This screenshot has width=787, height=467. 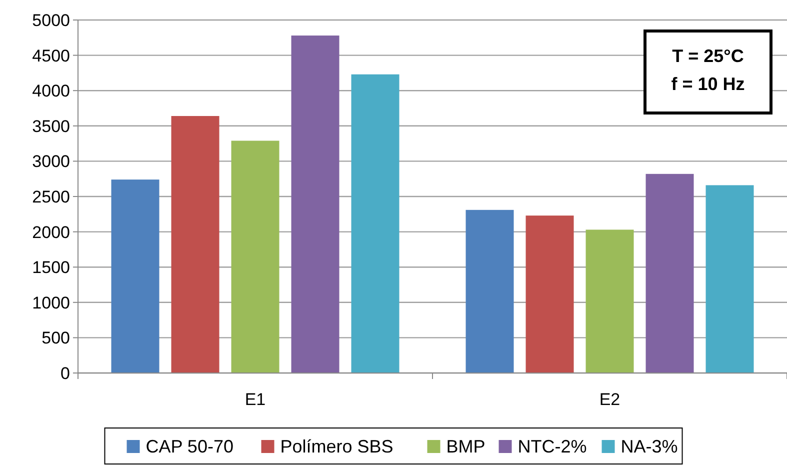 I want to click on legend-label: CAP 50-70, so click(x=190, y=446).